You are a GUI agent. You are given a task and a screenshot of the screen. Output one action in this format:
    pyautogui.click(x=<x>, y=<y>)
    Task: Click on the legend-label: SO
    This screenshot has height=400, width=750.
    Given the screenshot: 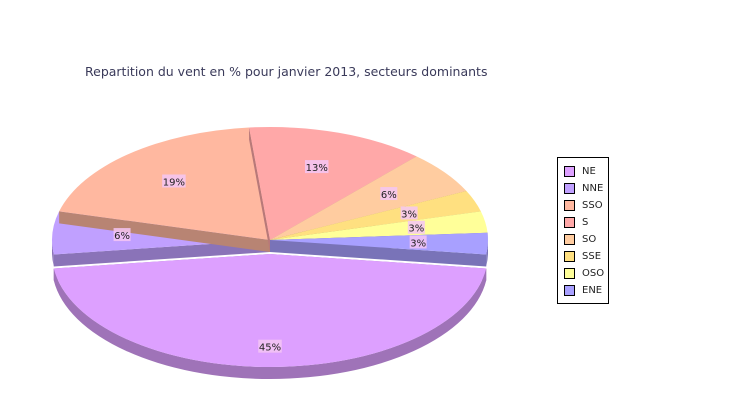 What is the action you would take?
    pyautogui.click(x=589, y=239)
    